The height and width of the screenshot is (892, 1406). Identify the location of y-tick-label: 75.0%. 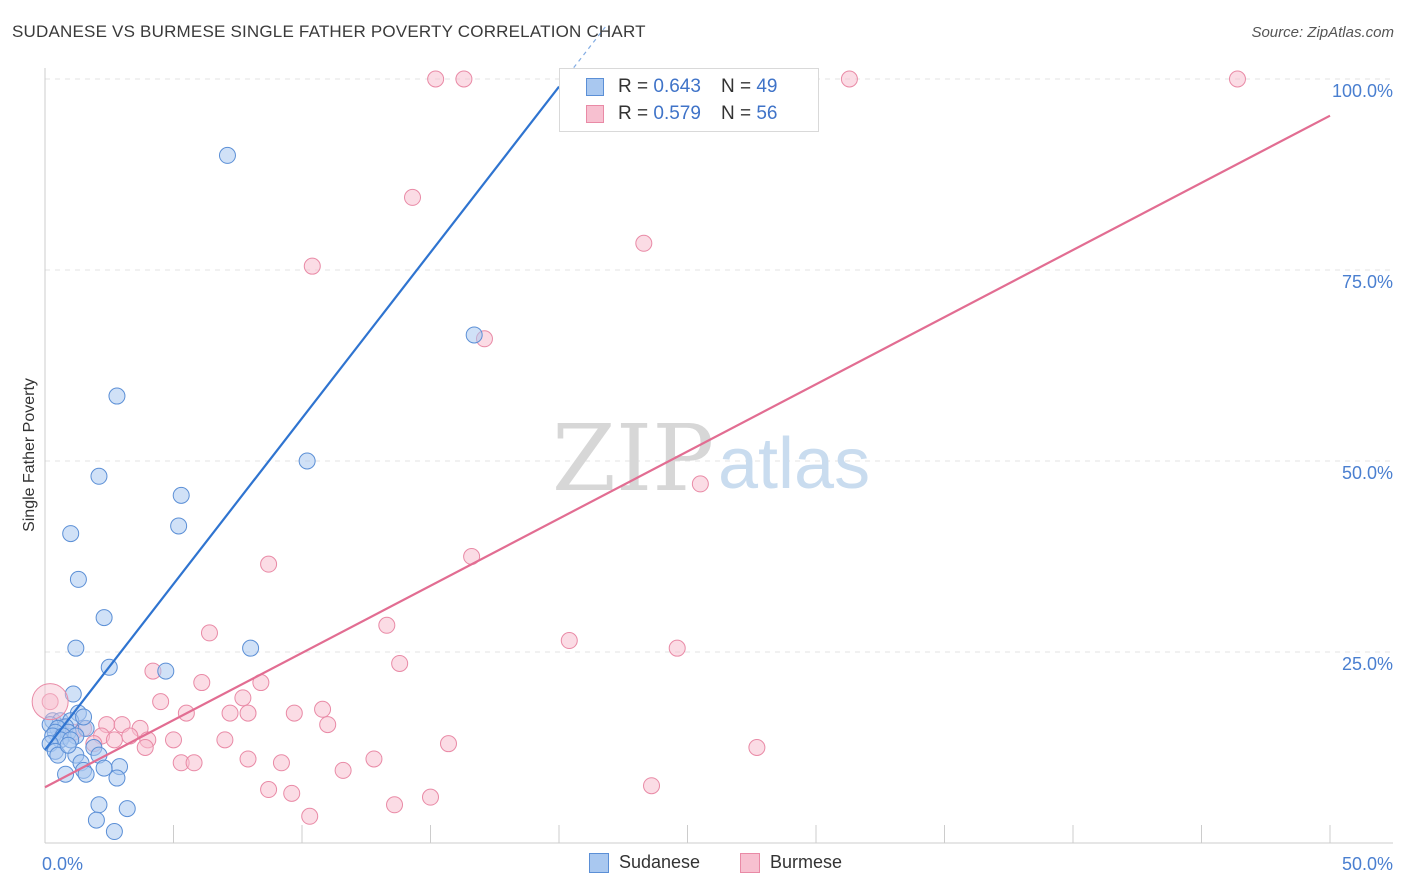
(1367, 282).